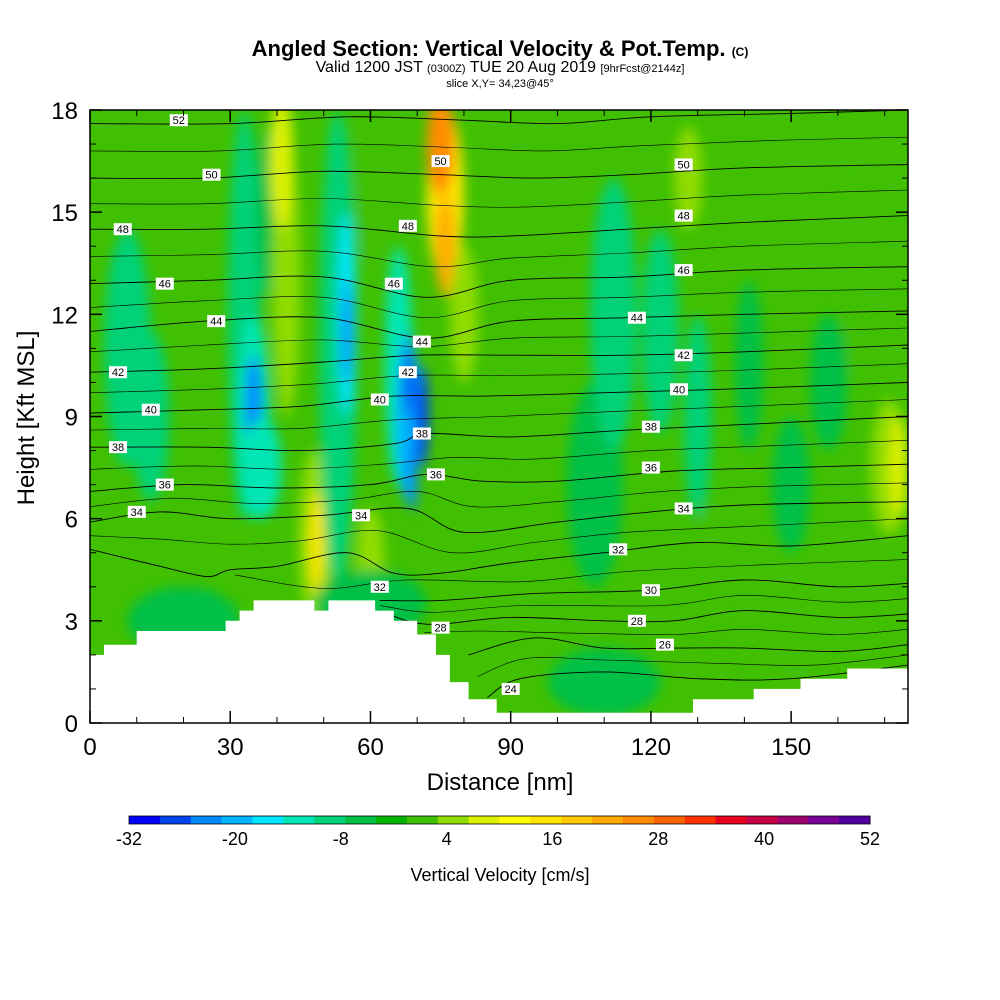 Image resolution: width=1000 pixels, height=1000 pixels. I want to click on isentrope-label: 28, so click(636, 621).